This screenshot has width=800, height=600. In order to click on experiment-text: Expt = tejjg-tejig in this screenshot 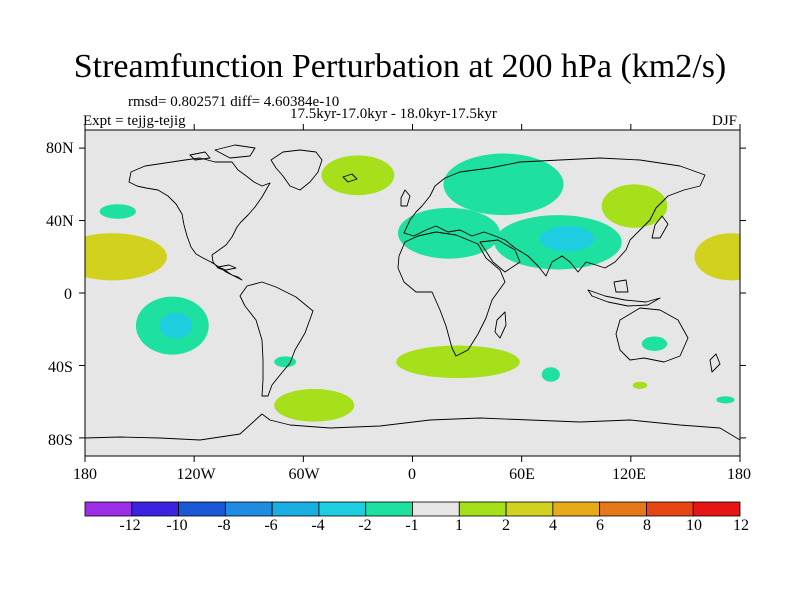, I will do `click(134, 121)`.